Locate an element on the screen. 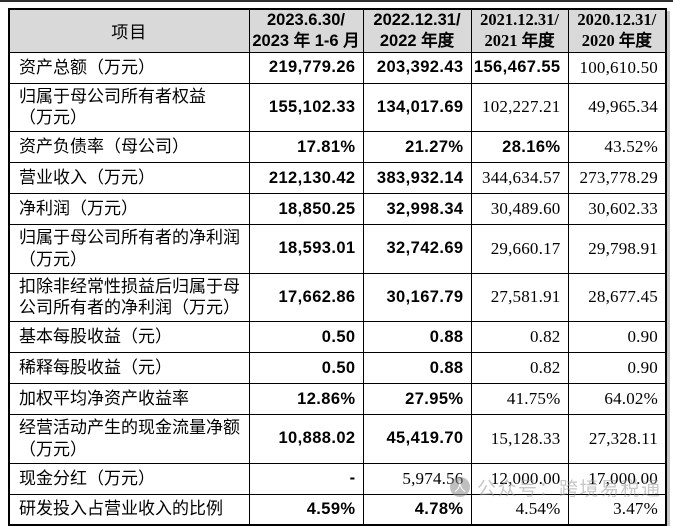 The width and height of the screenshot is (673, 526). value-cell: 4.59% is located at coordinates (306, 509).